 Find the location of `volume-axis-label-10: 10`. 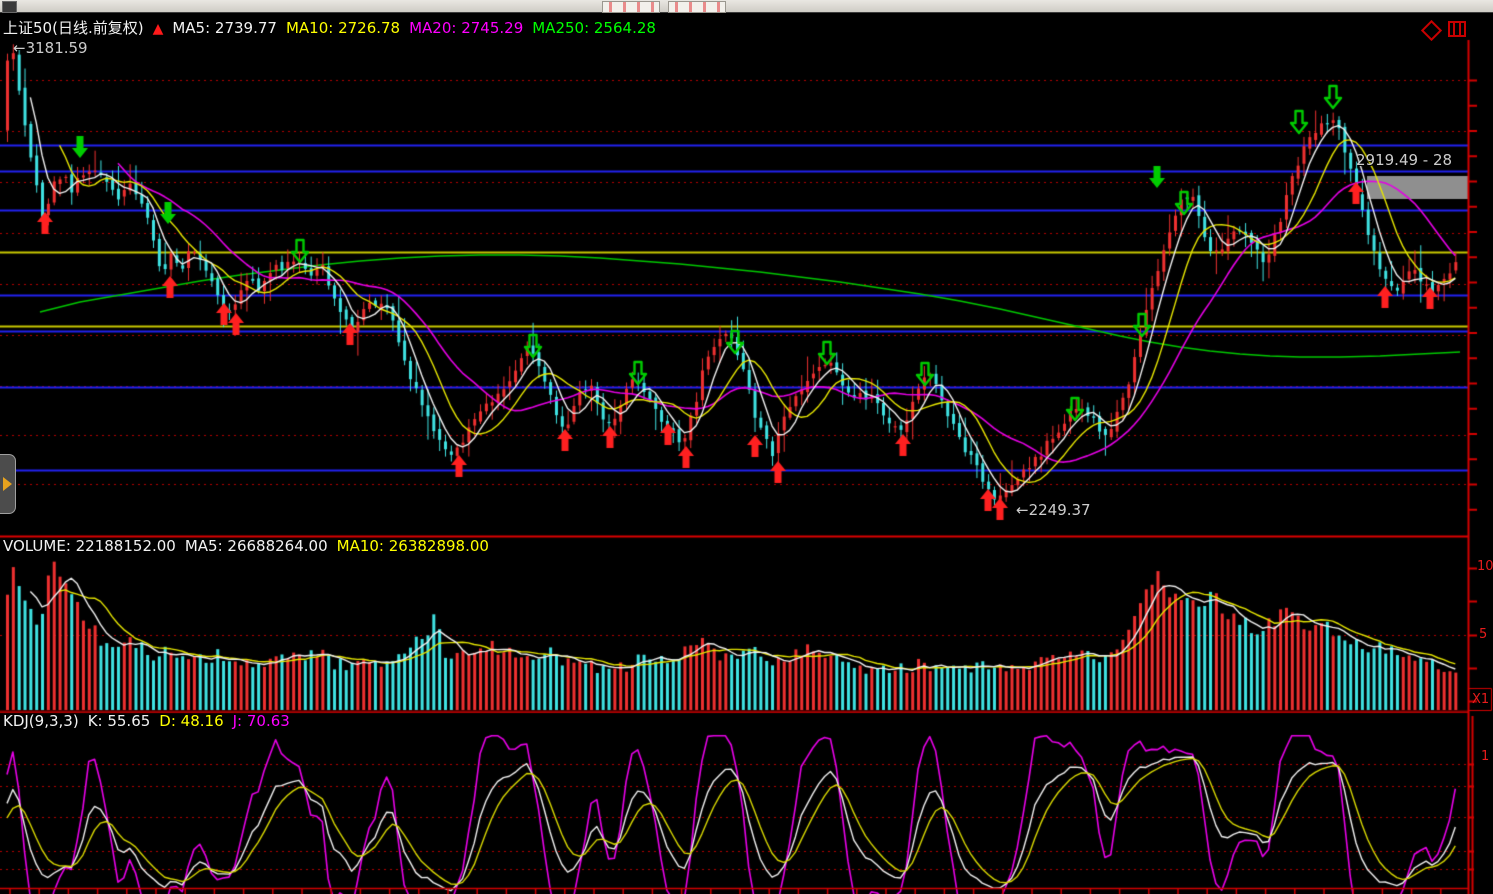

volume-axis-label-10: 10 is located at coordinates (1485, 566).